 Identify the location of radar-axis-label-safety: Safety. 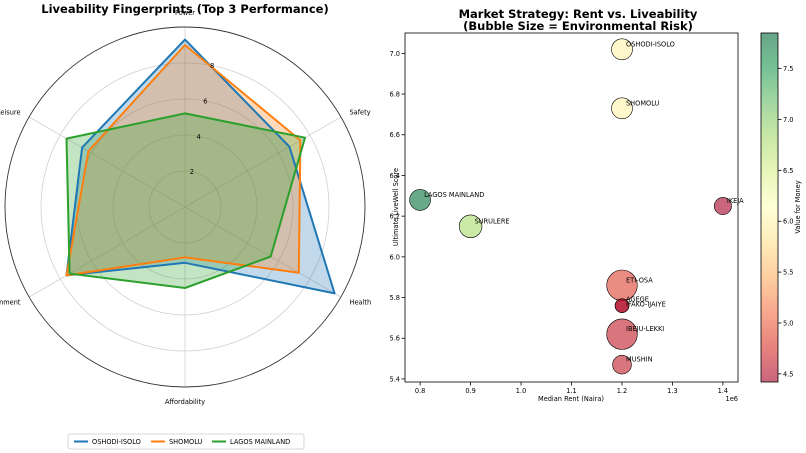
(360, 113).